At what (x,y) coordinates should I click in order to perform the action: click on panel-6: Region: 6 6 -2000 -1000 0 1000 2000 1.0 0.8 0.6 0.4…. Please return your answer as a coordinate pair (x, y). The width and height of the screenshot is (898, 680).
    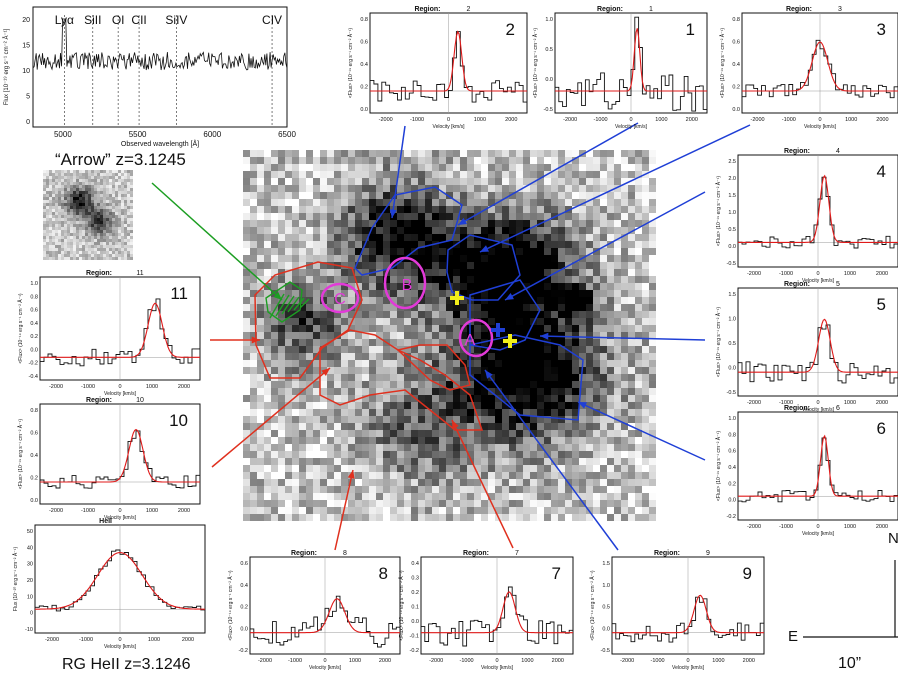
    Looking at the image, I should click on (806, 471).